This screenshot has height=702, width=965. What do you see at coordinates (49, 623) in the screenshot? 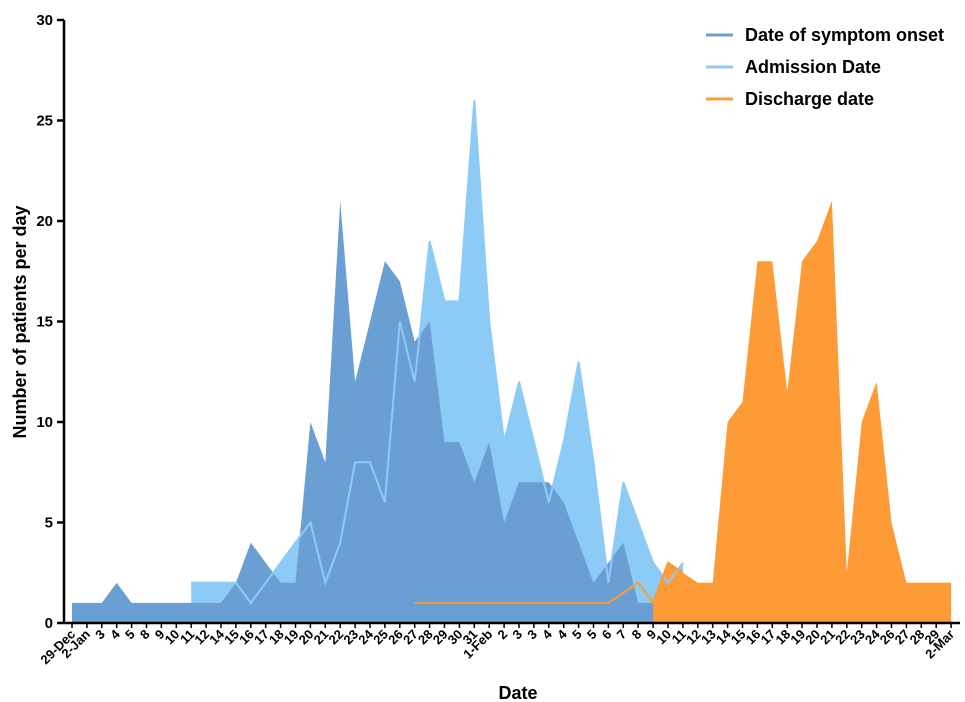
I see `y-tick-label: 0` at bounding box center [49, 623].